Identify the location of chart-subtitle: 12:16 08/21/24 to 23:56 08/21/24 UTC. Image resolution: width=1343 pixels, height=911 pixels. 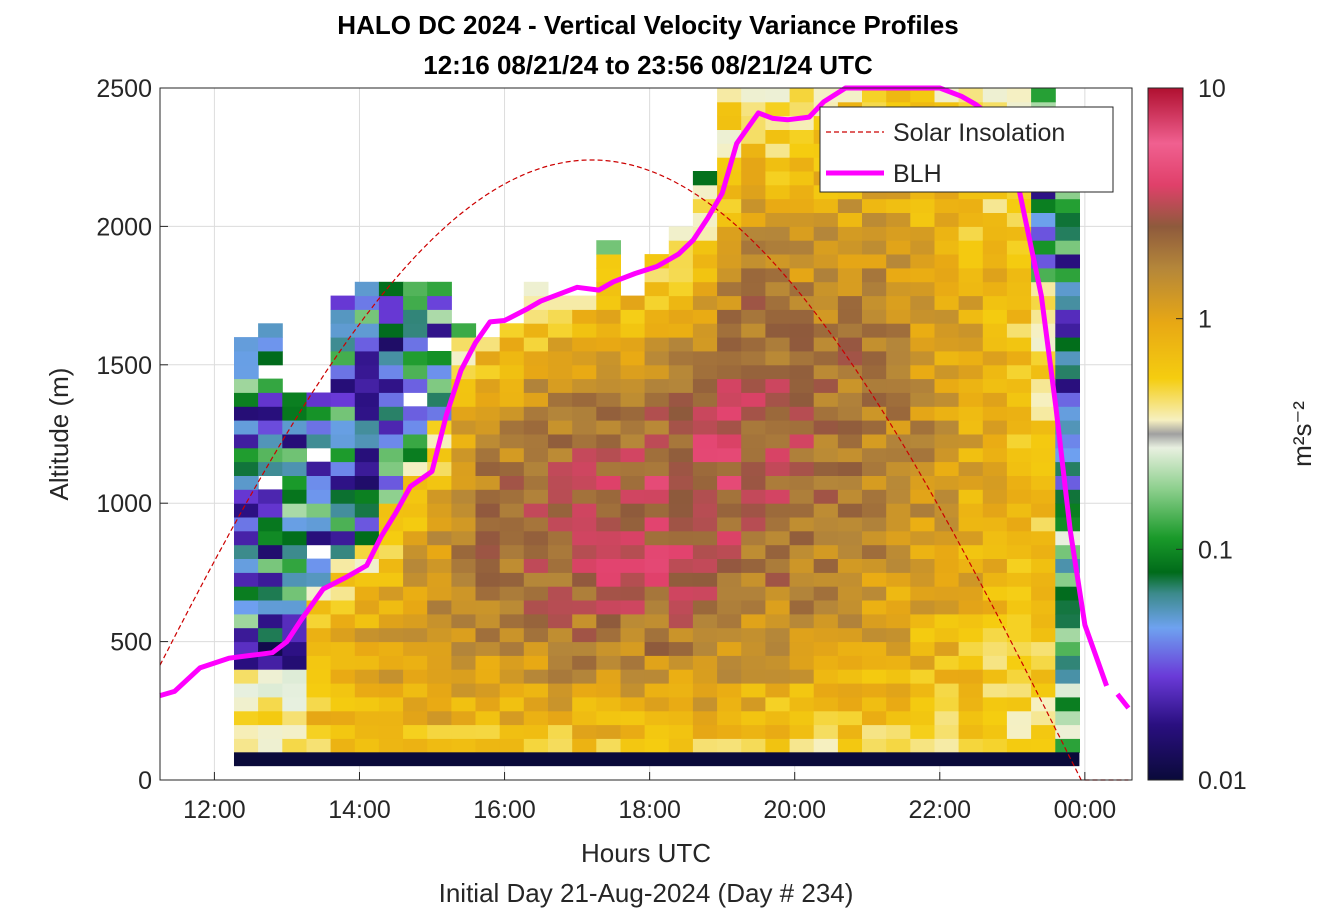
(648, 65).